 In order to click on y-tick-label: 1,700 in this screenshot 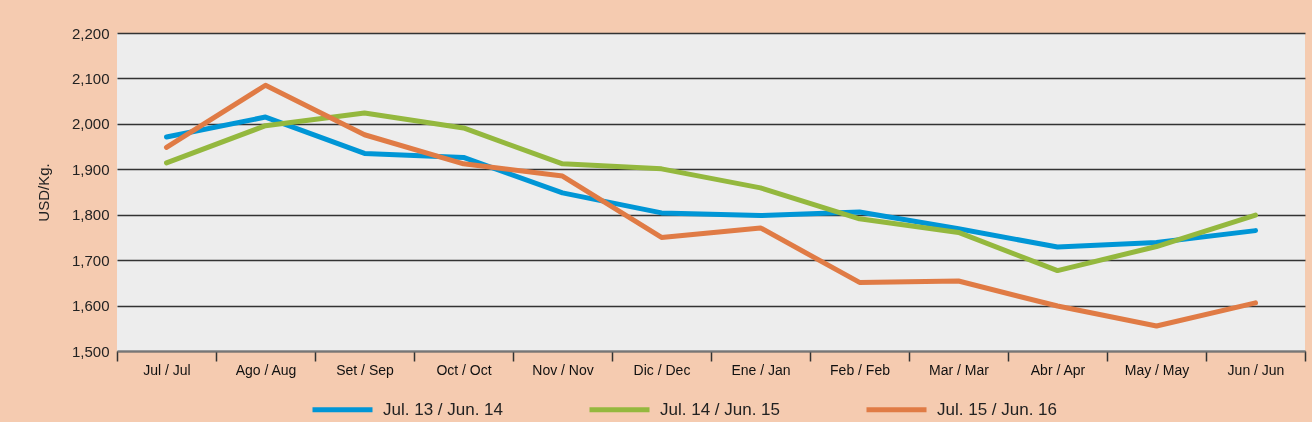, I will do `click(90, 260)`.